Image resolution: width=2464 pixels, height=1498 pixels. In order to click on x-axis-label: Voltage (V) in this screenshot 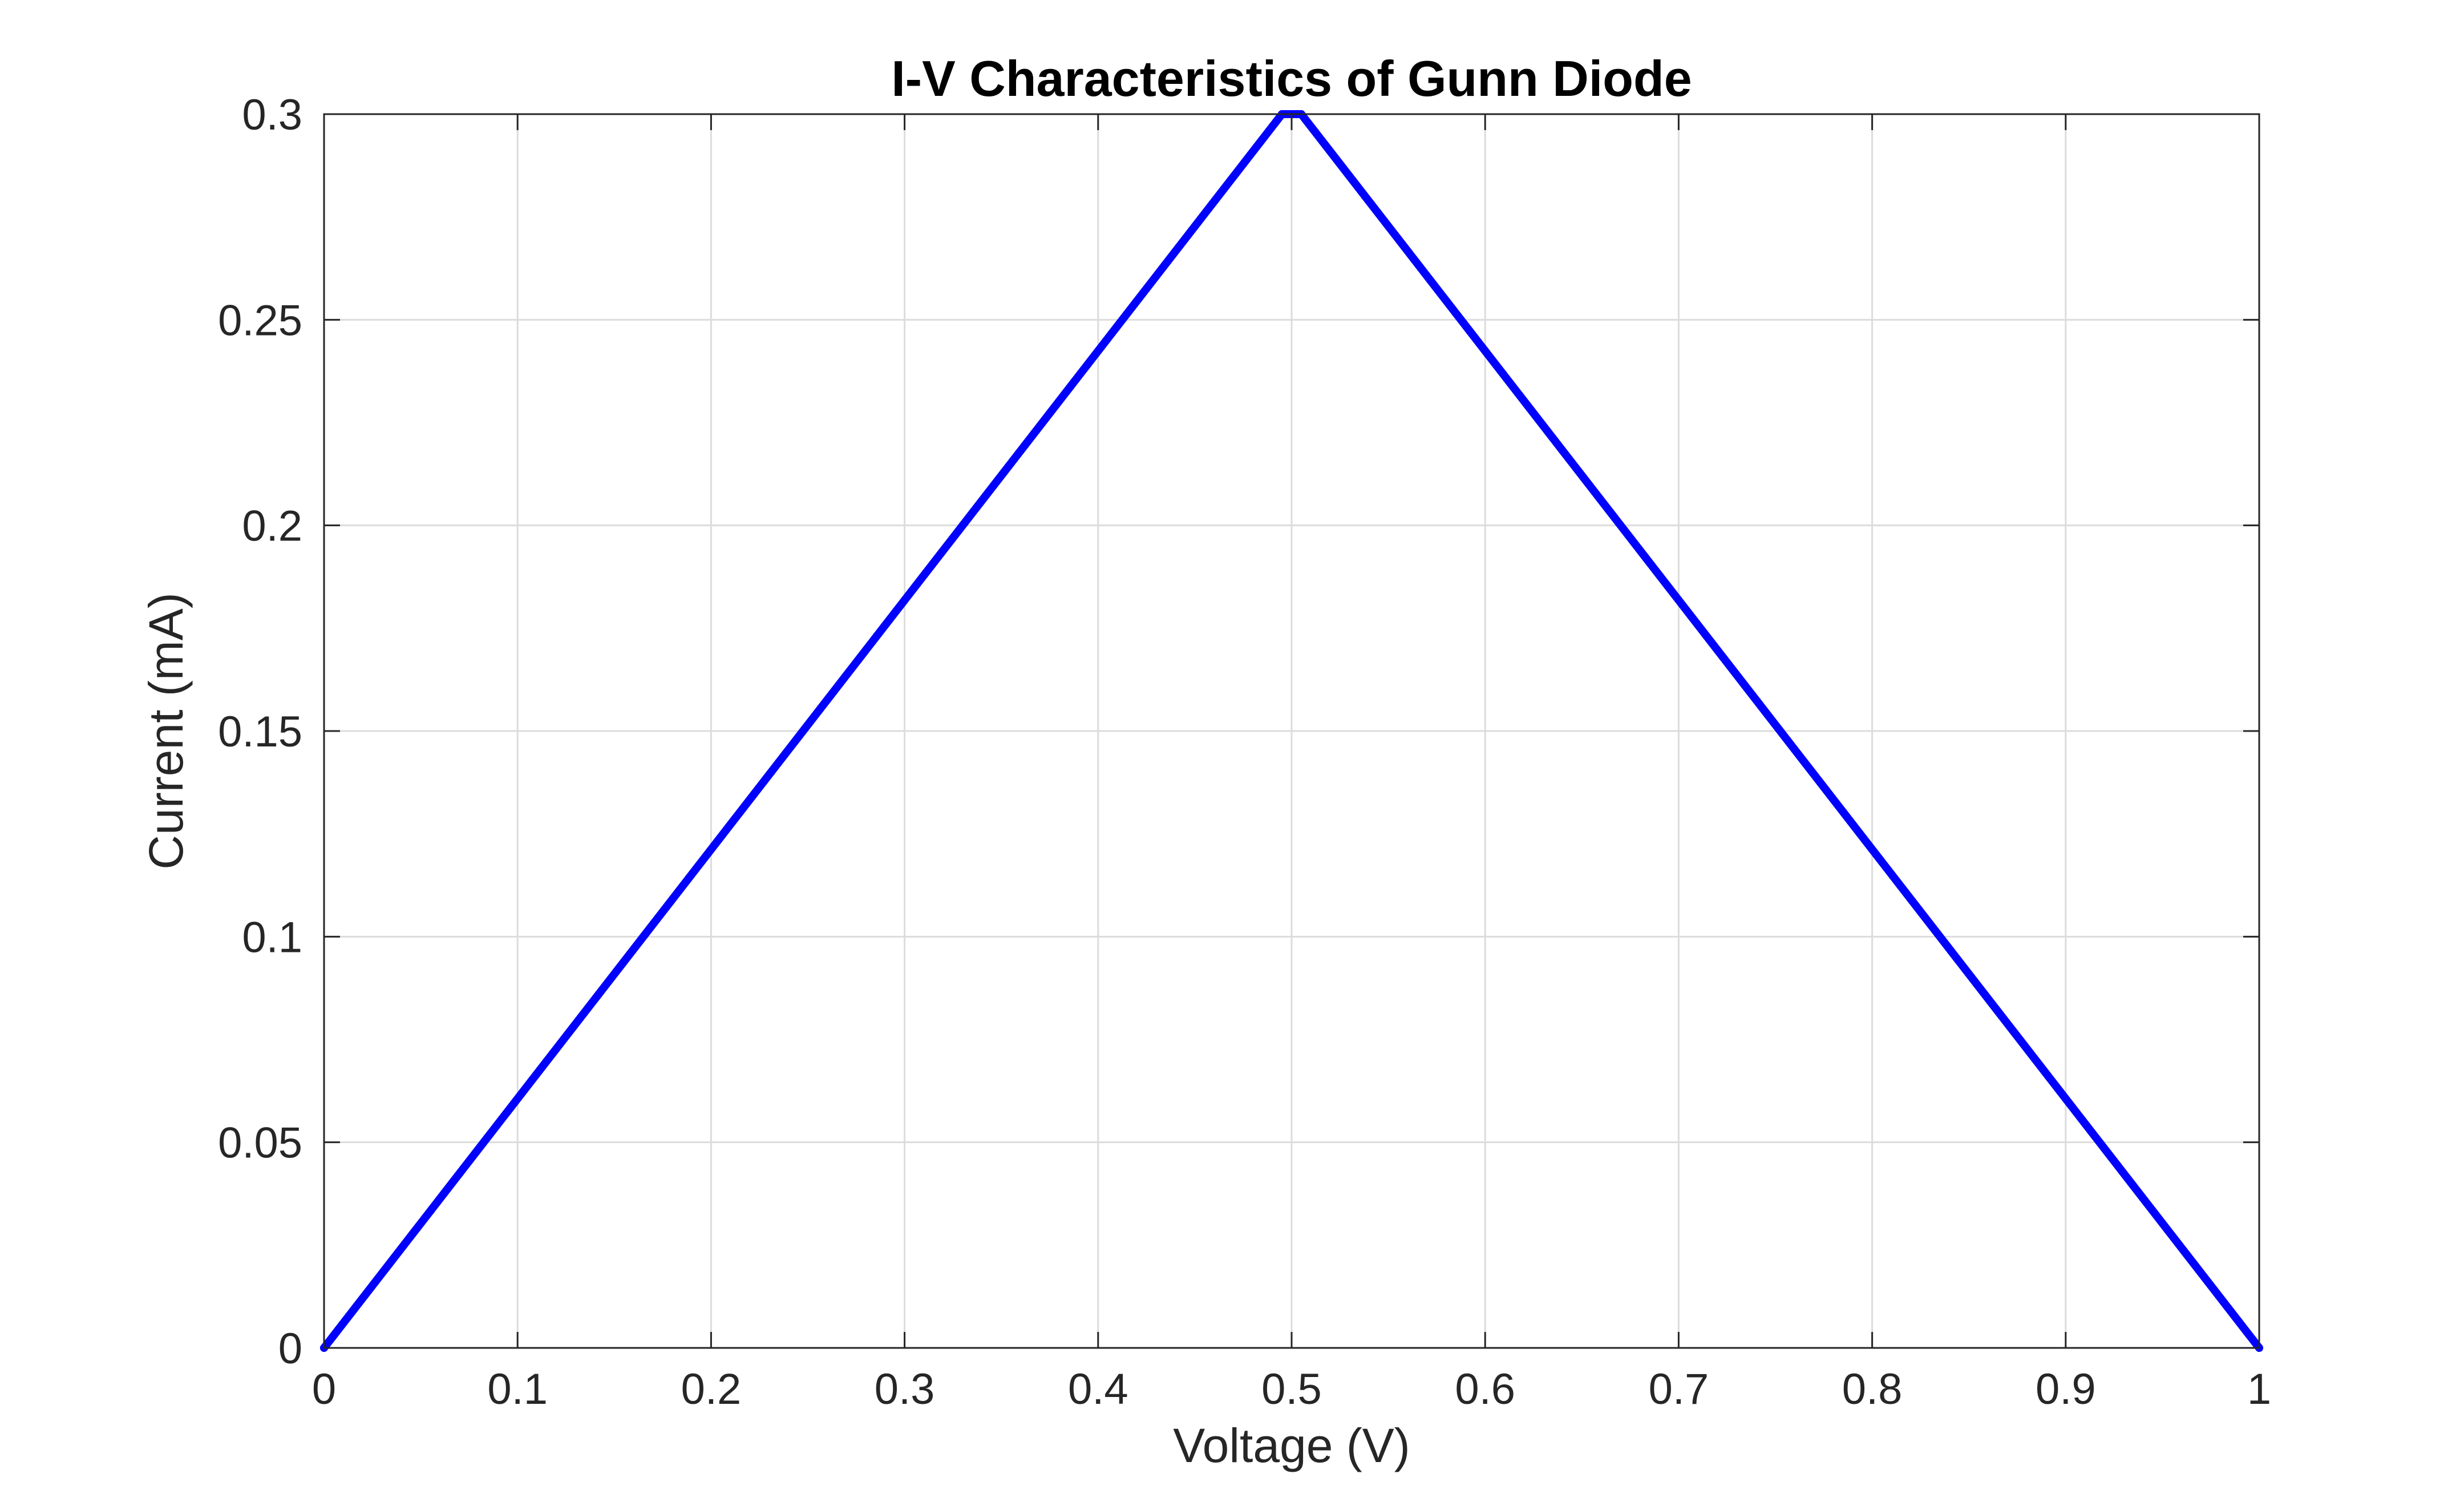, I will do `click(1291, 1445)`.